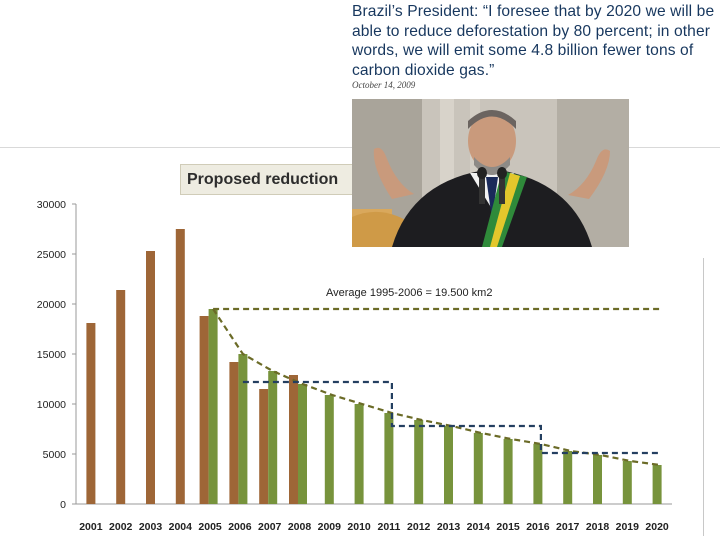 The image size is (720, 540). I want to click on average-annotation: Average 1995-2006 = 19.500 km2, so click(409, 293).